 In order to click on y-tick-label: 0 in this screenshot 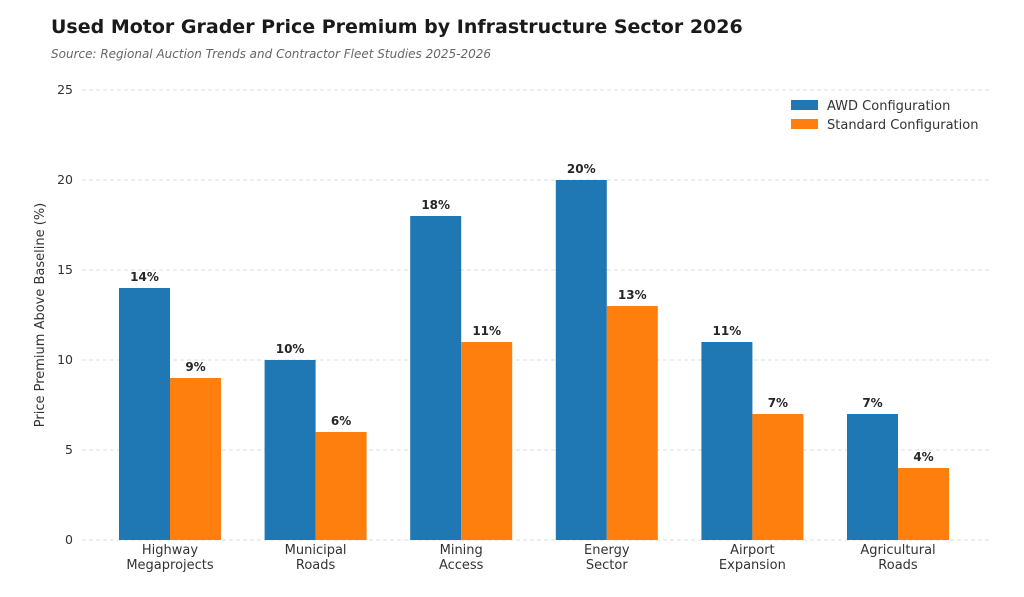, I will do `click(69, 539)`.